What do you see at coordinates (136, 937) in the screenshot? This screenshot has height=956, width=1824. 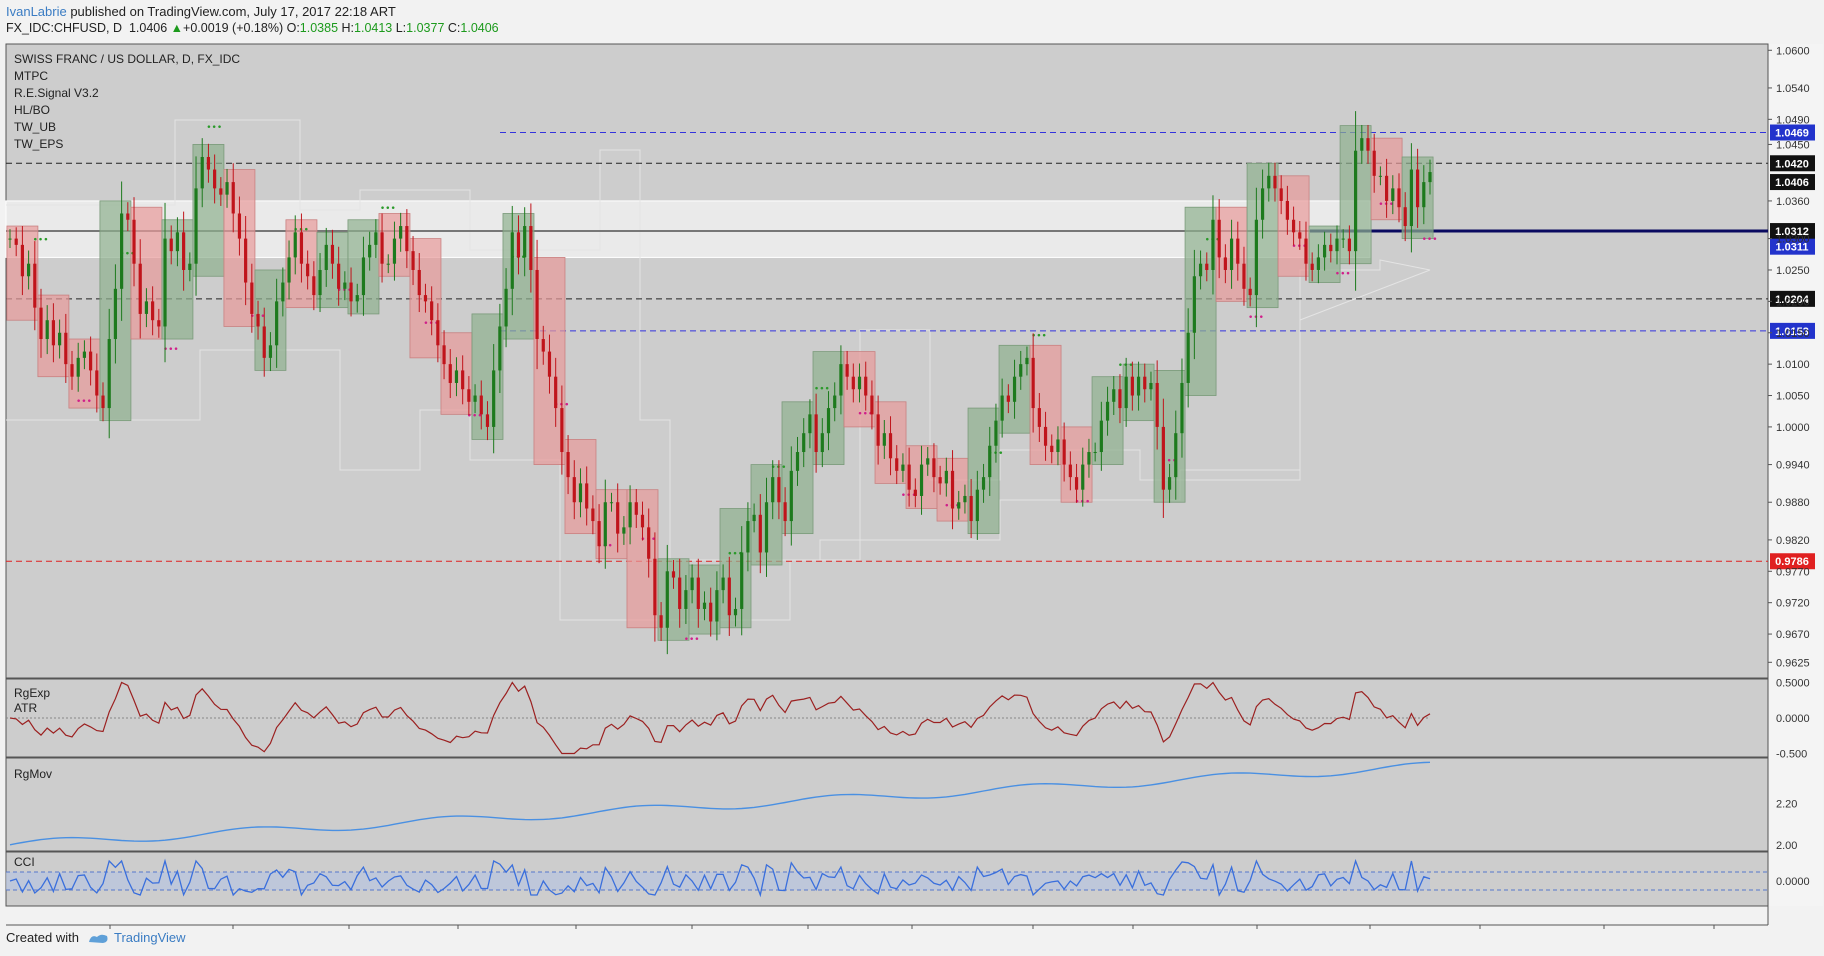 I see `tradingview-link: TradingView` at bounding box center [136, 937].